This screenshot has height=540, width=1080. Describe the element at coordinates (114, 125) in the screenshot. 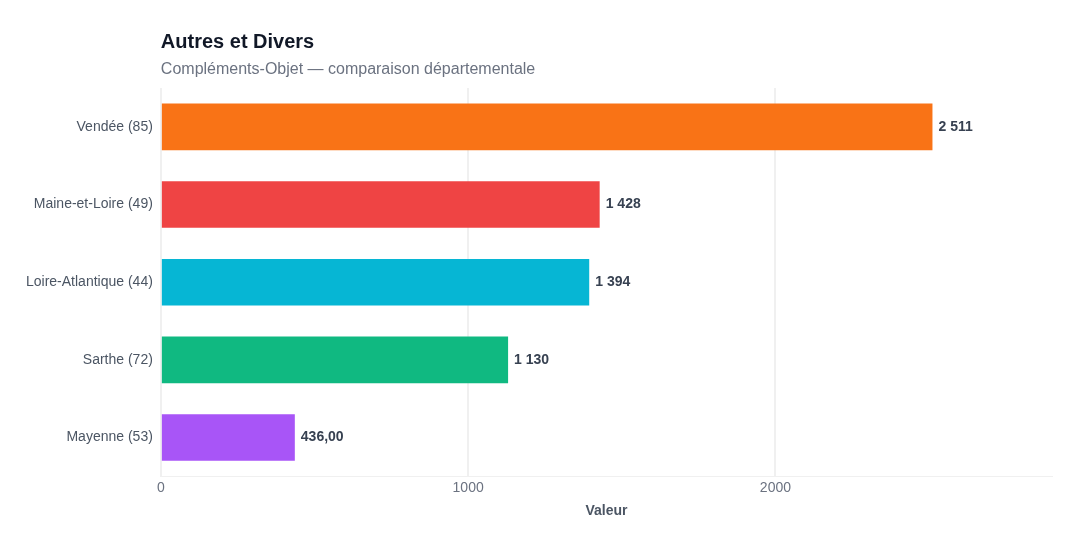

I see `y-tick-label: Vendée (85)` at that location.